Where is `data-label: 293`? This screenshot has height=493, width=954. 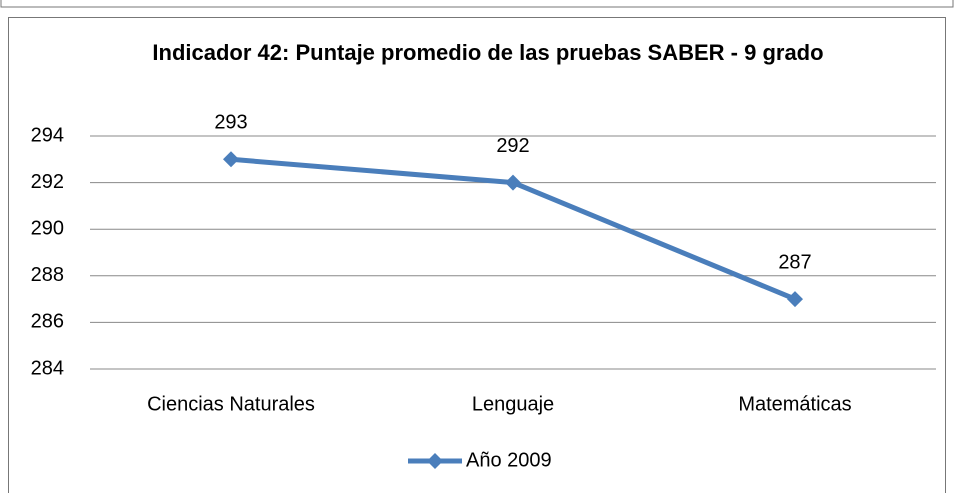 data-label: 293 is located at coordinates (230, 123).